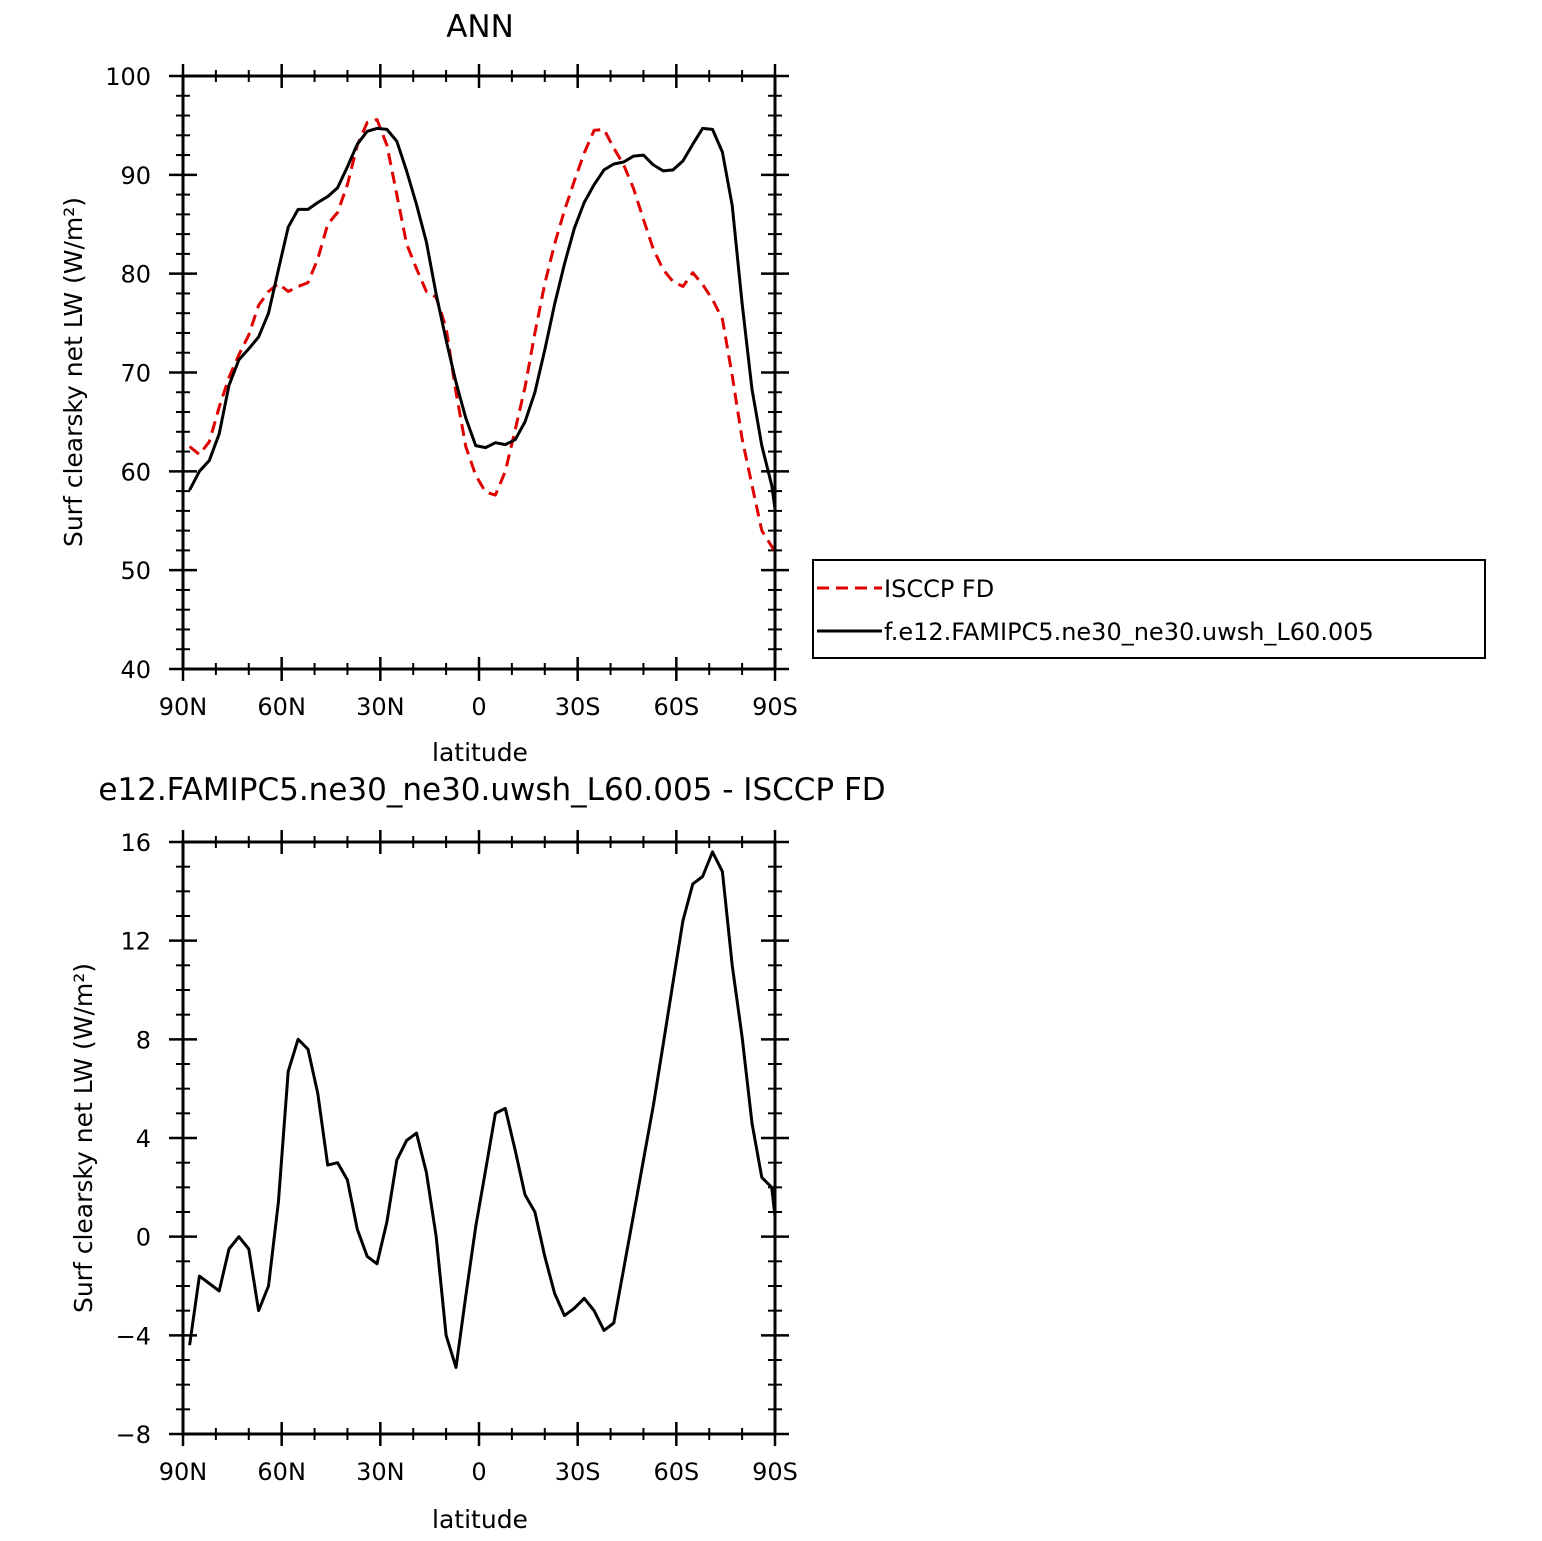 Image resolution: width=1542 pixels, height=1541 pixels. I want to click on top-series-line-model, so click(481, 323).